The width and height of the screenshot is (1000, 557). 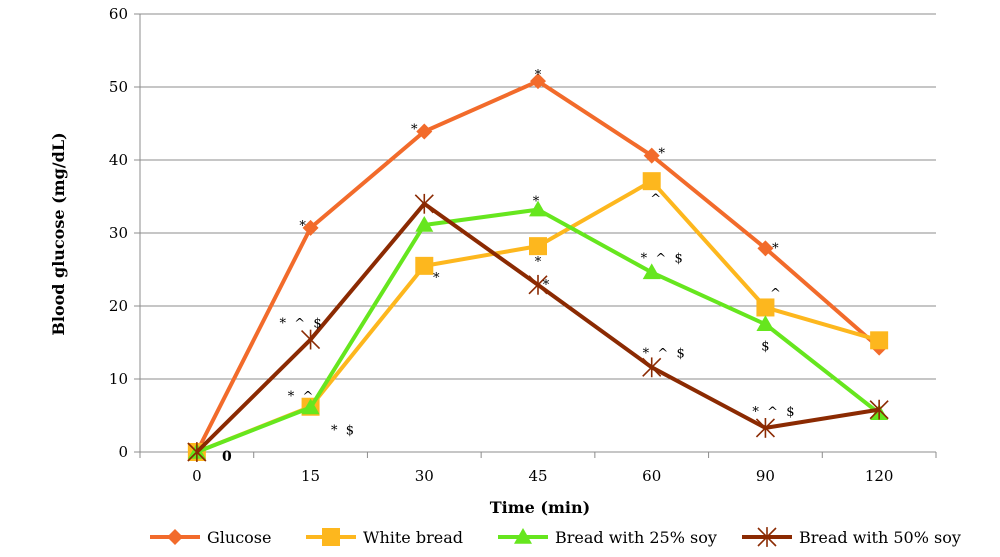 I want to click on y-tick-label: 0, so click(x=123, y=452).